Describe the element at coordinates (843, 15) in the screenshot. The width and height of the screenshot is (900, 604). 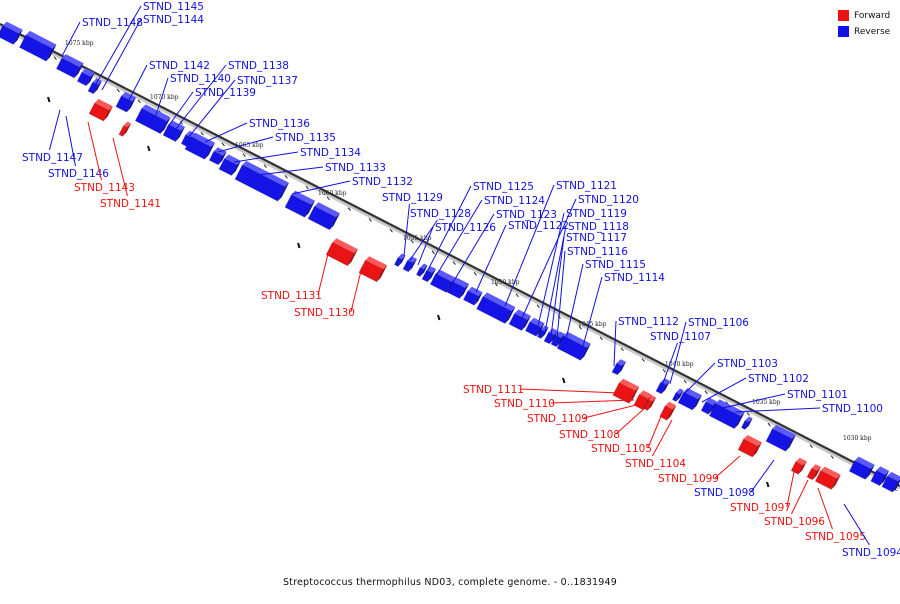
I see `legend-swatch-forward` at that location.